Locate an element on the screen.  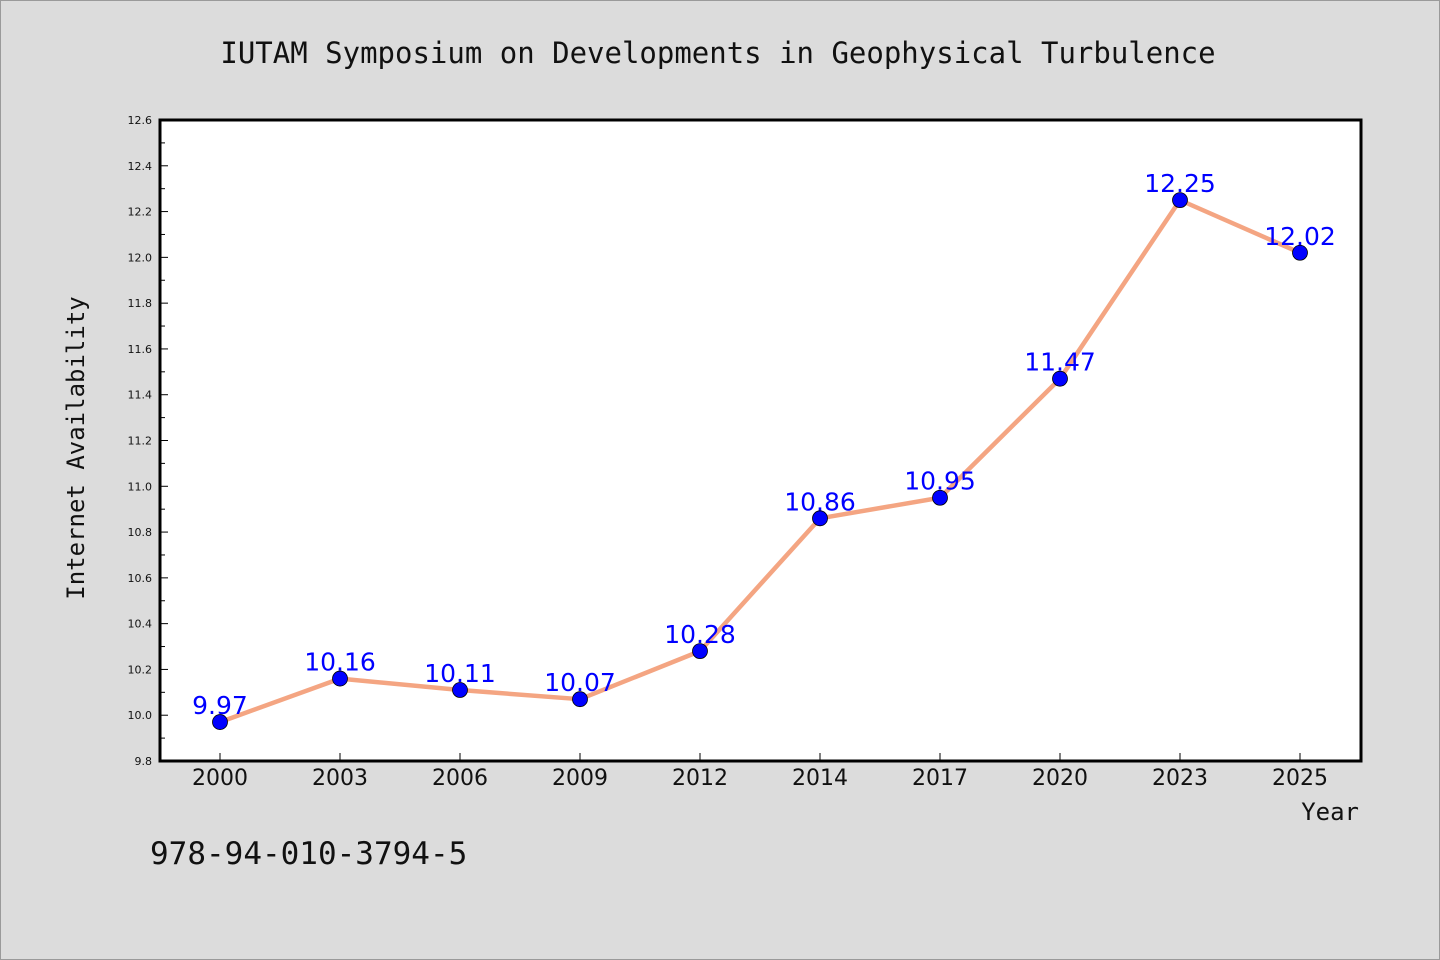
data-label: 10.11 is located at coordinates (460, 673).